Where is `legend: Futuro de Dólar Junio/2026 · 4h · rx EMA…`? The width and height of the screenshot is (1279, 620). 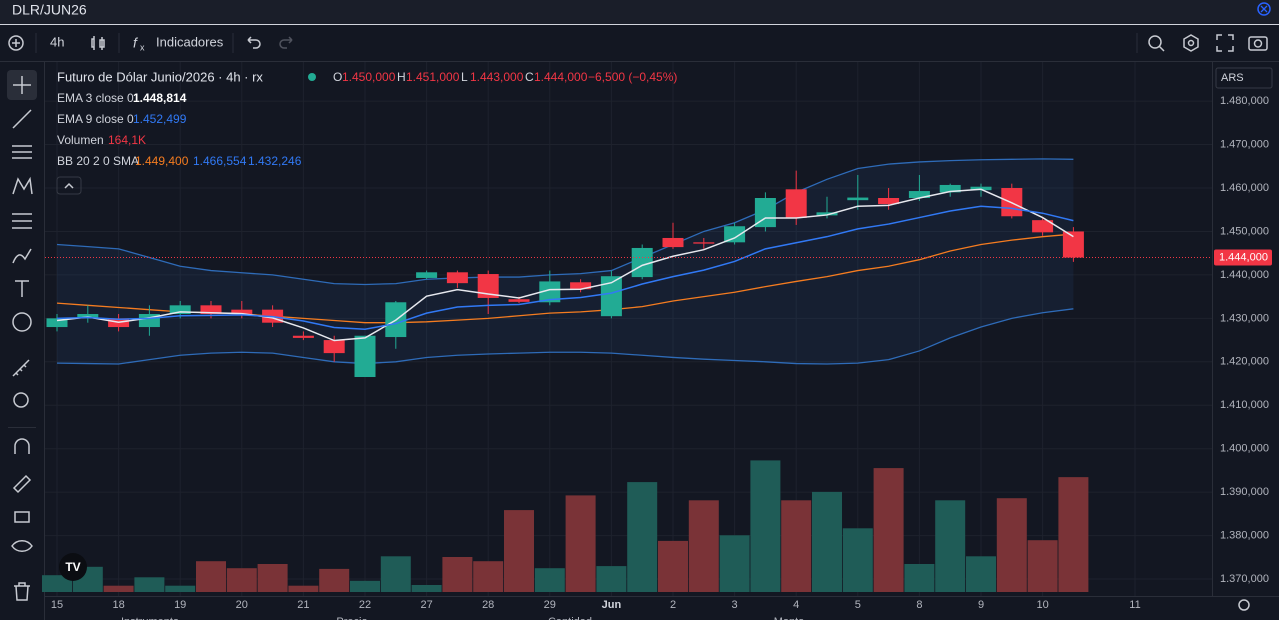 legend: Futuro de Dólar Junio/2026 · 4h · rx EMA… is located at coordinates (186, 132).